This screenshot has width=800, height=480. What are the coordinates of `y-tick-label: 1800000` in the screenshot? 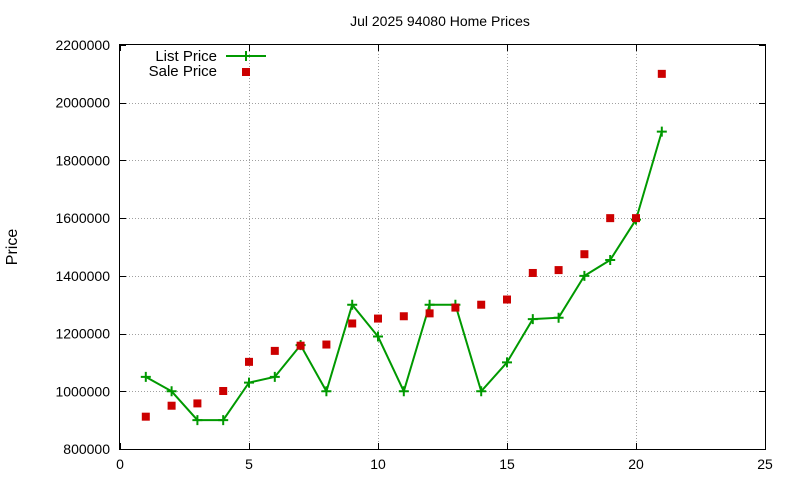 It's located at (82, 160).